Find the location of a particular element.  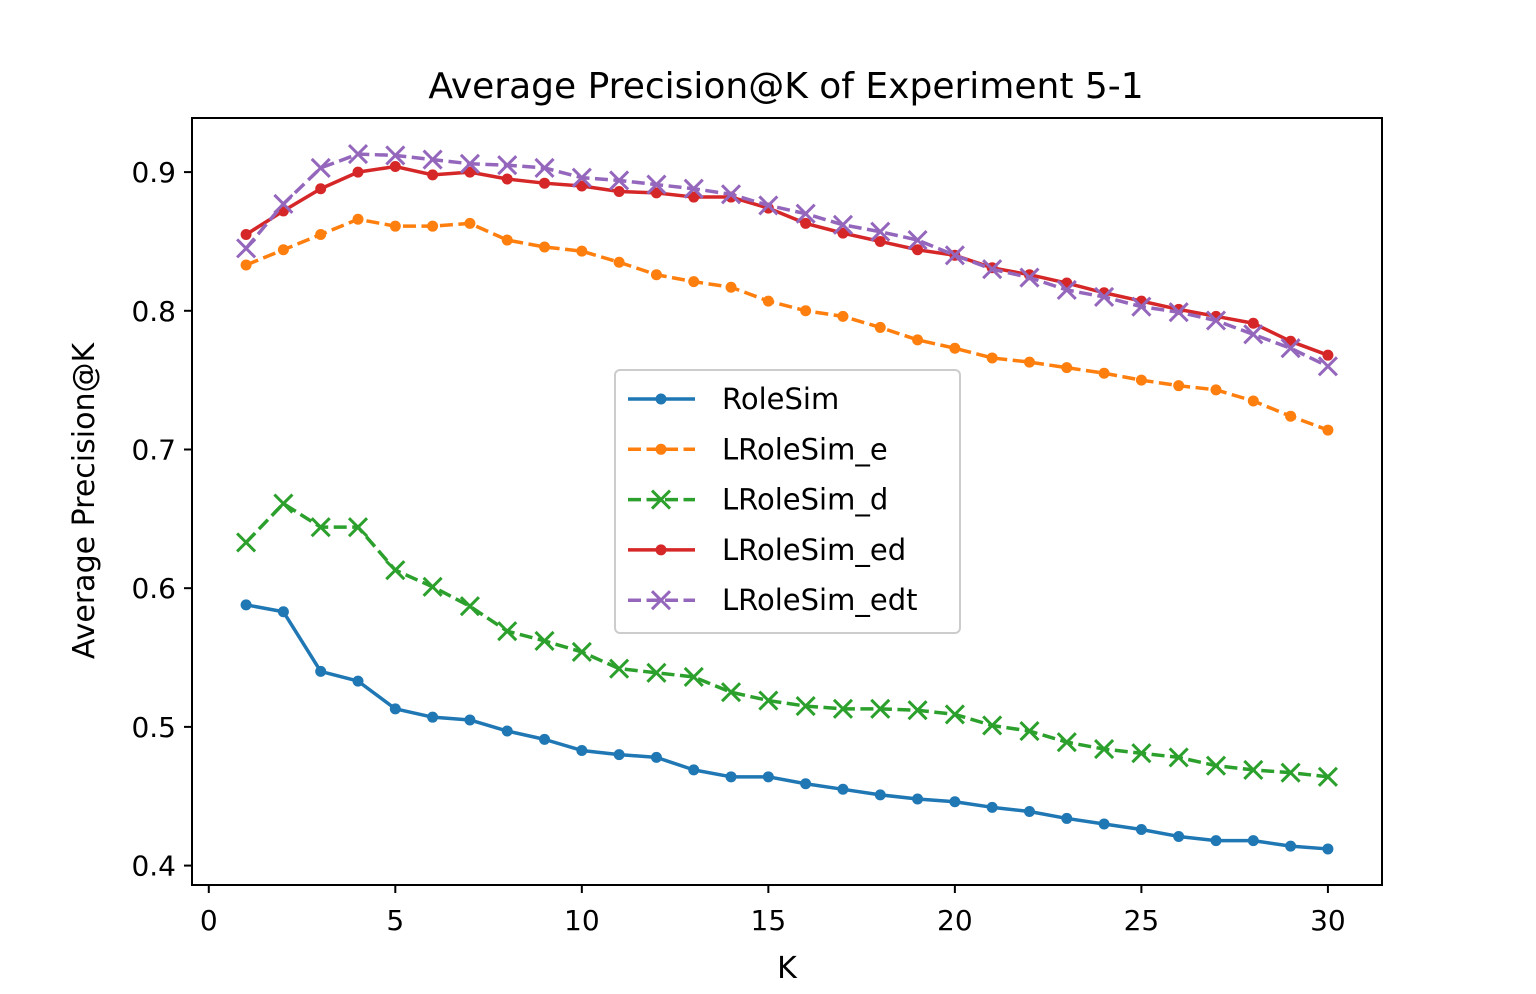

legend-label: LRoleSim_d is located at coordinates (805, 500).